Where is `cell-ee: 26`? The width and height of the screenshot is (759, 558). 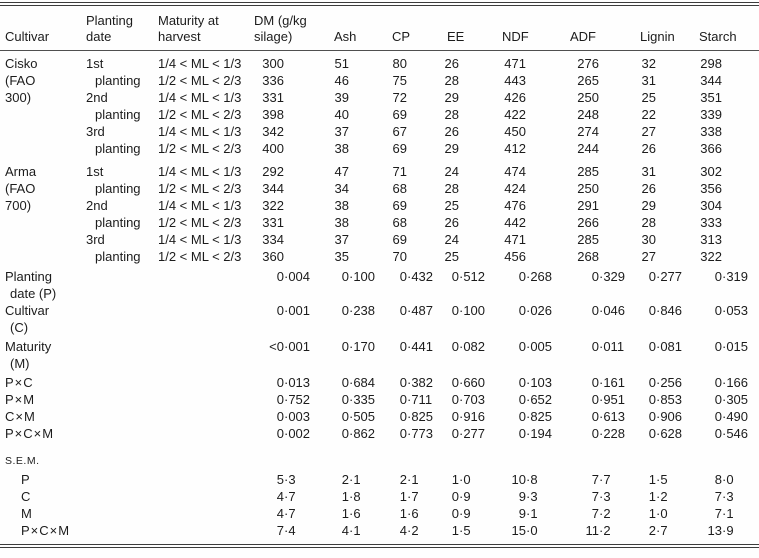
cell-ee: 26 is located at coordinates (468, 62).